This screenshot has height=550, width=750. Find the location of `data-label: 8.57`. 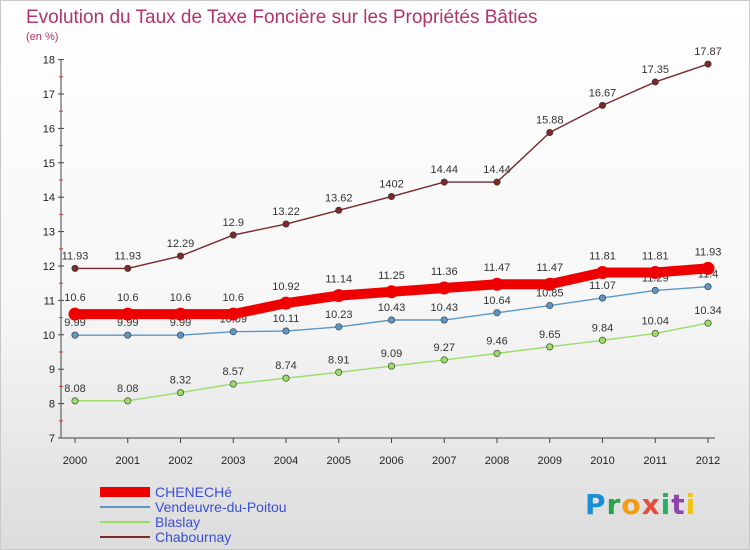

data-label: 8.57 is located at coordinates (233, 372).